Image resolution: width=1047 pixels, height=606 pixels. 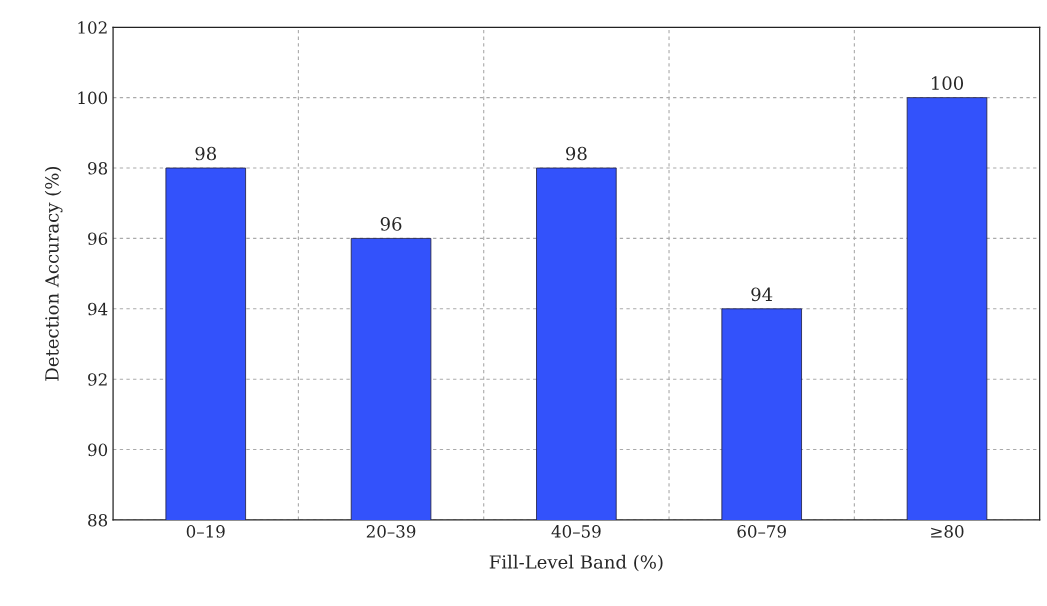 I want to click on x-tick-label: 20–39, so click(x=391, y=531).